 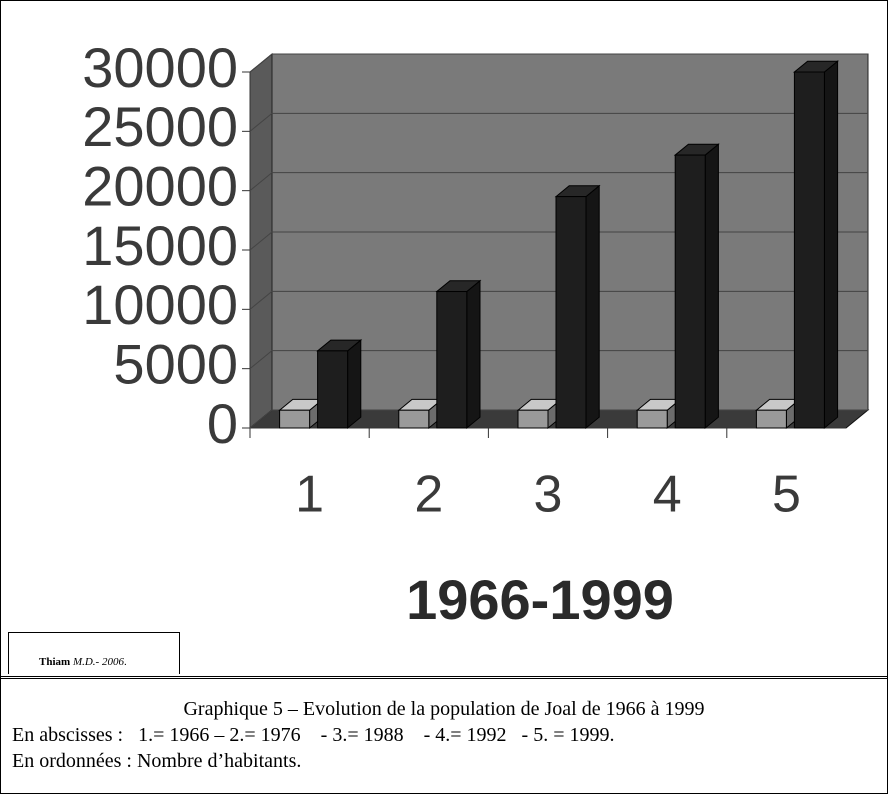 I want to click on credit: Thiam M.D.- 2006., so click(x=94, y=653).